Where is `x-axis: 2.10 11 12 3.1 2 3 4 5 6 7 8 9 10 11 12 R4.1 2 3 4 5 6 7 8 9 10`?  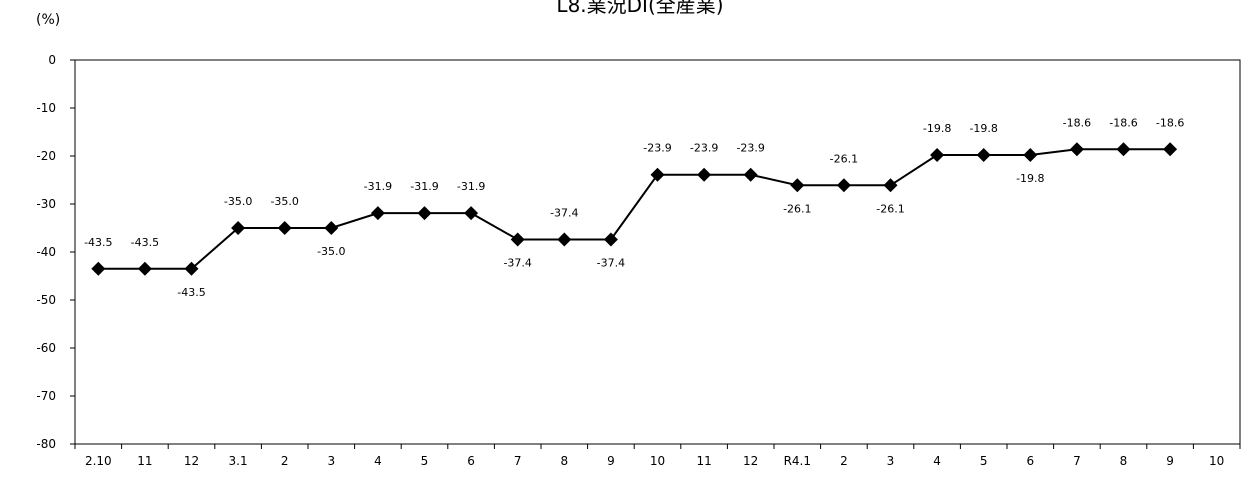 x-axis: 2.10 11 12 3.1 2 3 4 5 6 7 8 9 10 11 12 R4.1 2 3 4 5 6 7 8 9 10 is located at coordinates (657, 456).